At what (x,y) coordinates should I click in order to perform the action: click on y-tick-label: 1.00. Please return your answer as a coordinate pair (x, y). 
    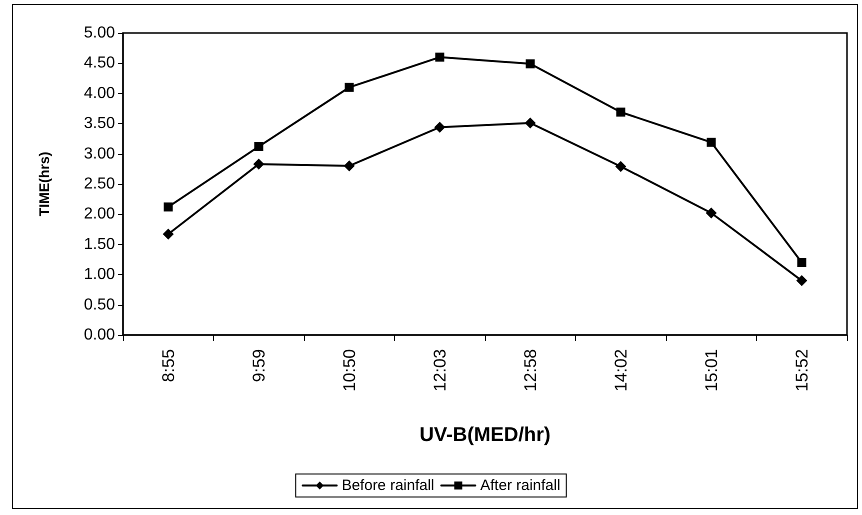
    Looking at the image, I should click on (100, 275).